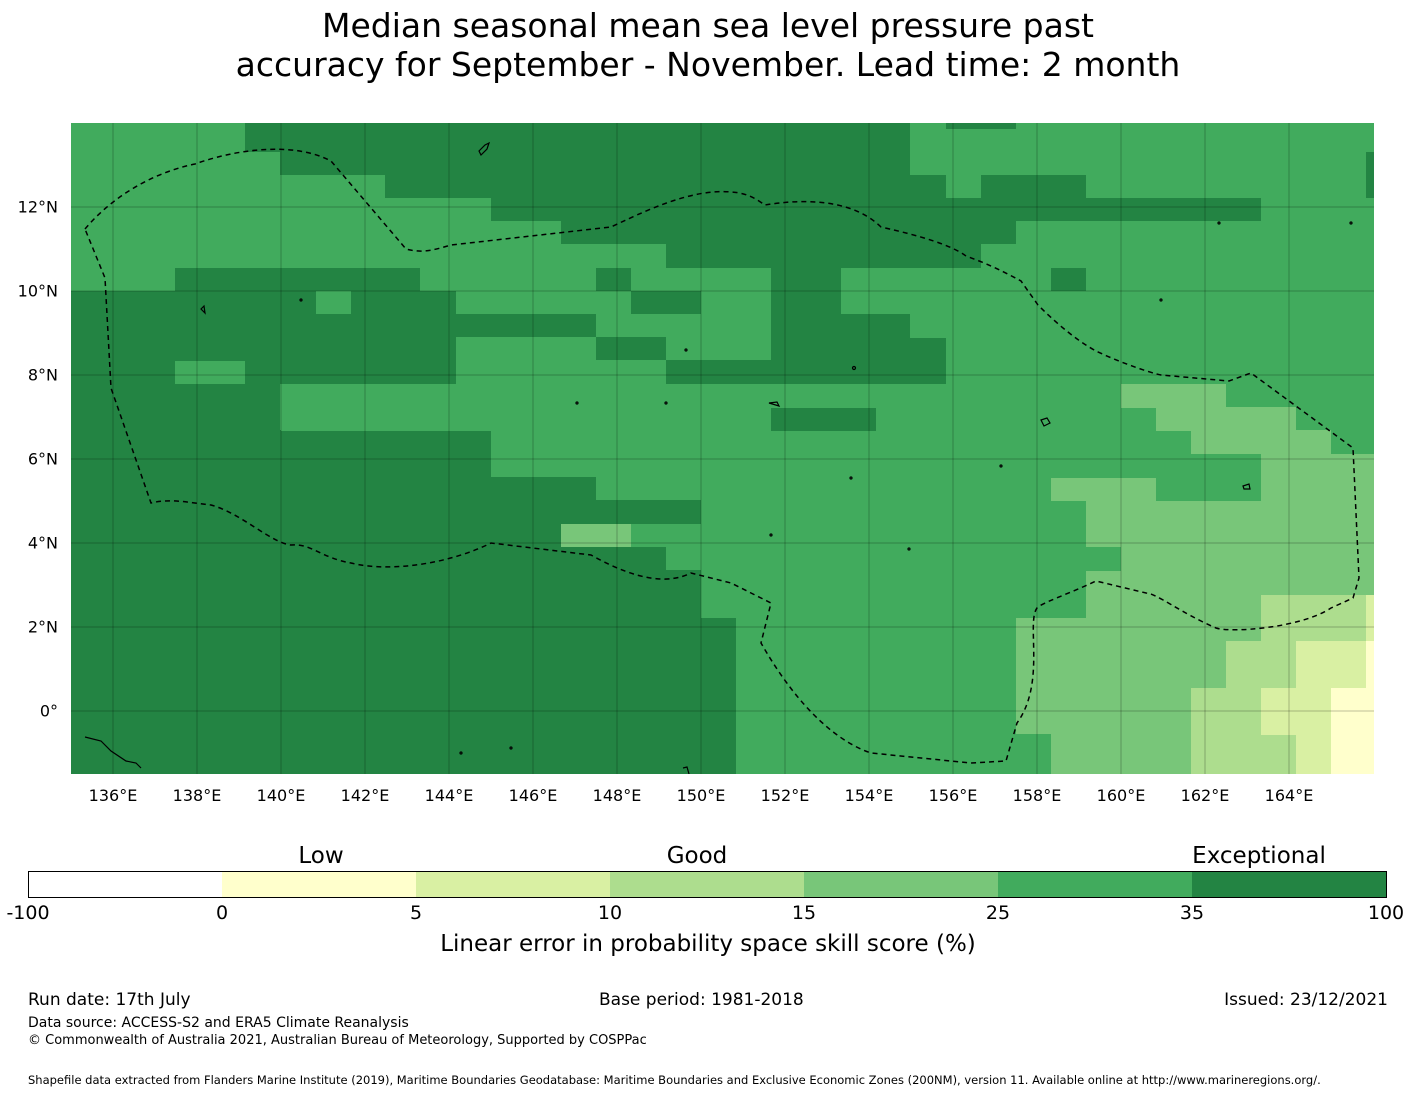 The image size is (1416, 1095). I want to click on x-tick-label: 154°E, so click(869, 795).